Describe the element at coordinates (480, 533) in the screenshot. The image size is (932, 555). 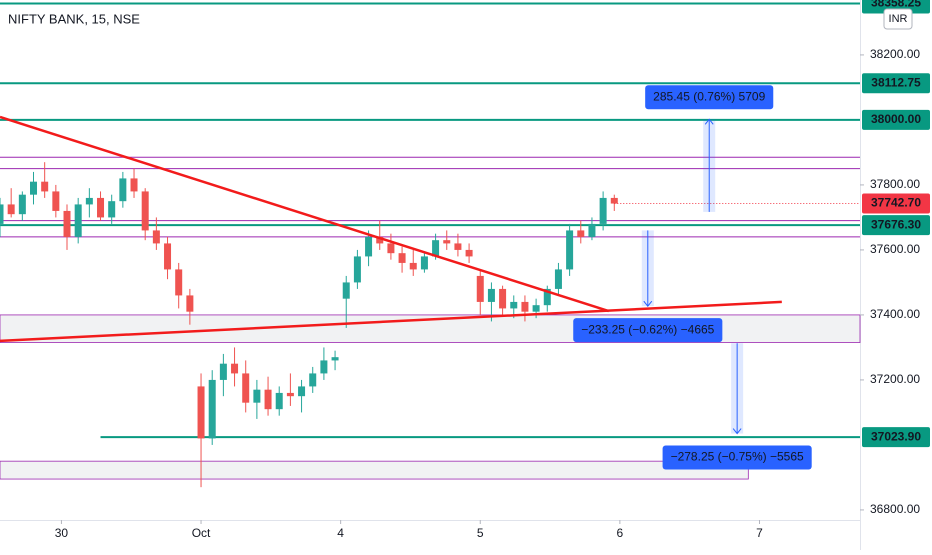
I see `x-tick-label: 5` at that location.